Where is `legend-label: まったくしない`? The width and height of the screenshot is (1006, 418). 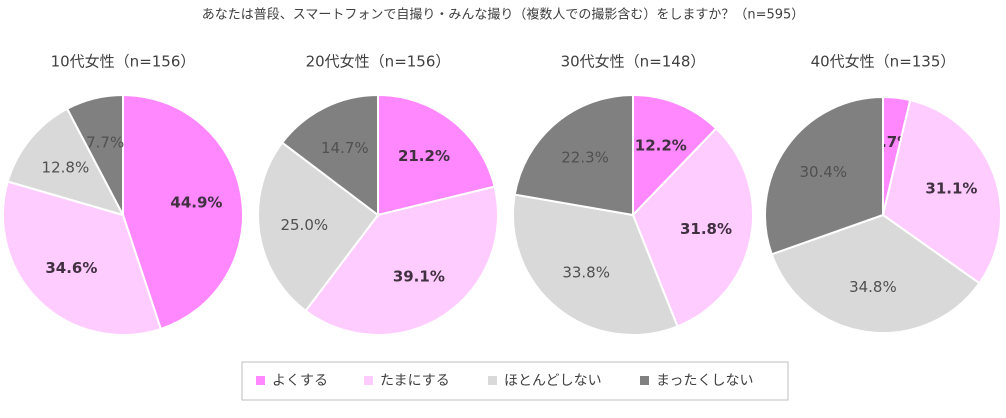
legend-label: まったくしない is located at coordinates (704, 381).